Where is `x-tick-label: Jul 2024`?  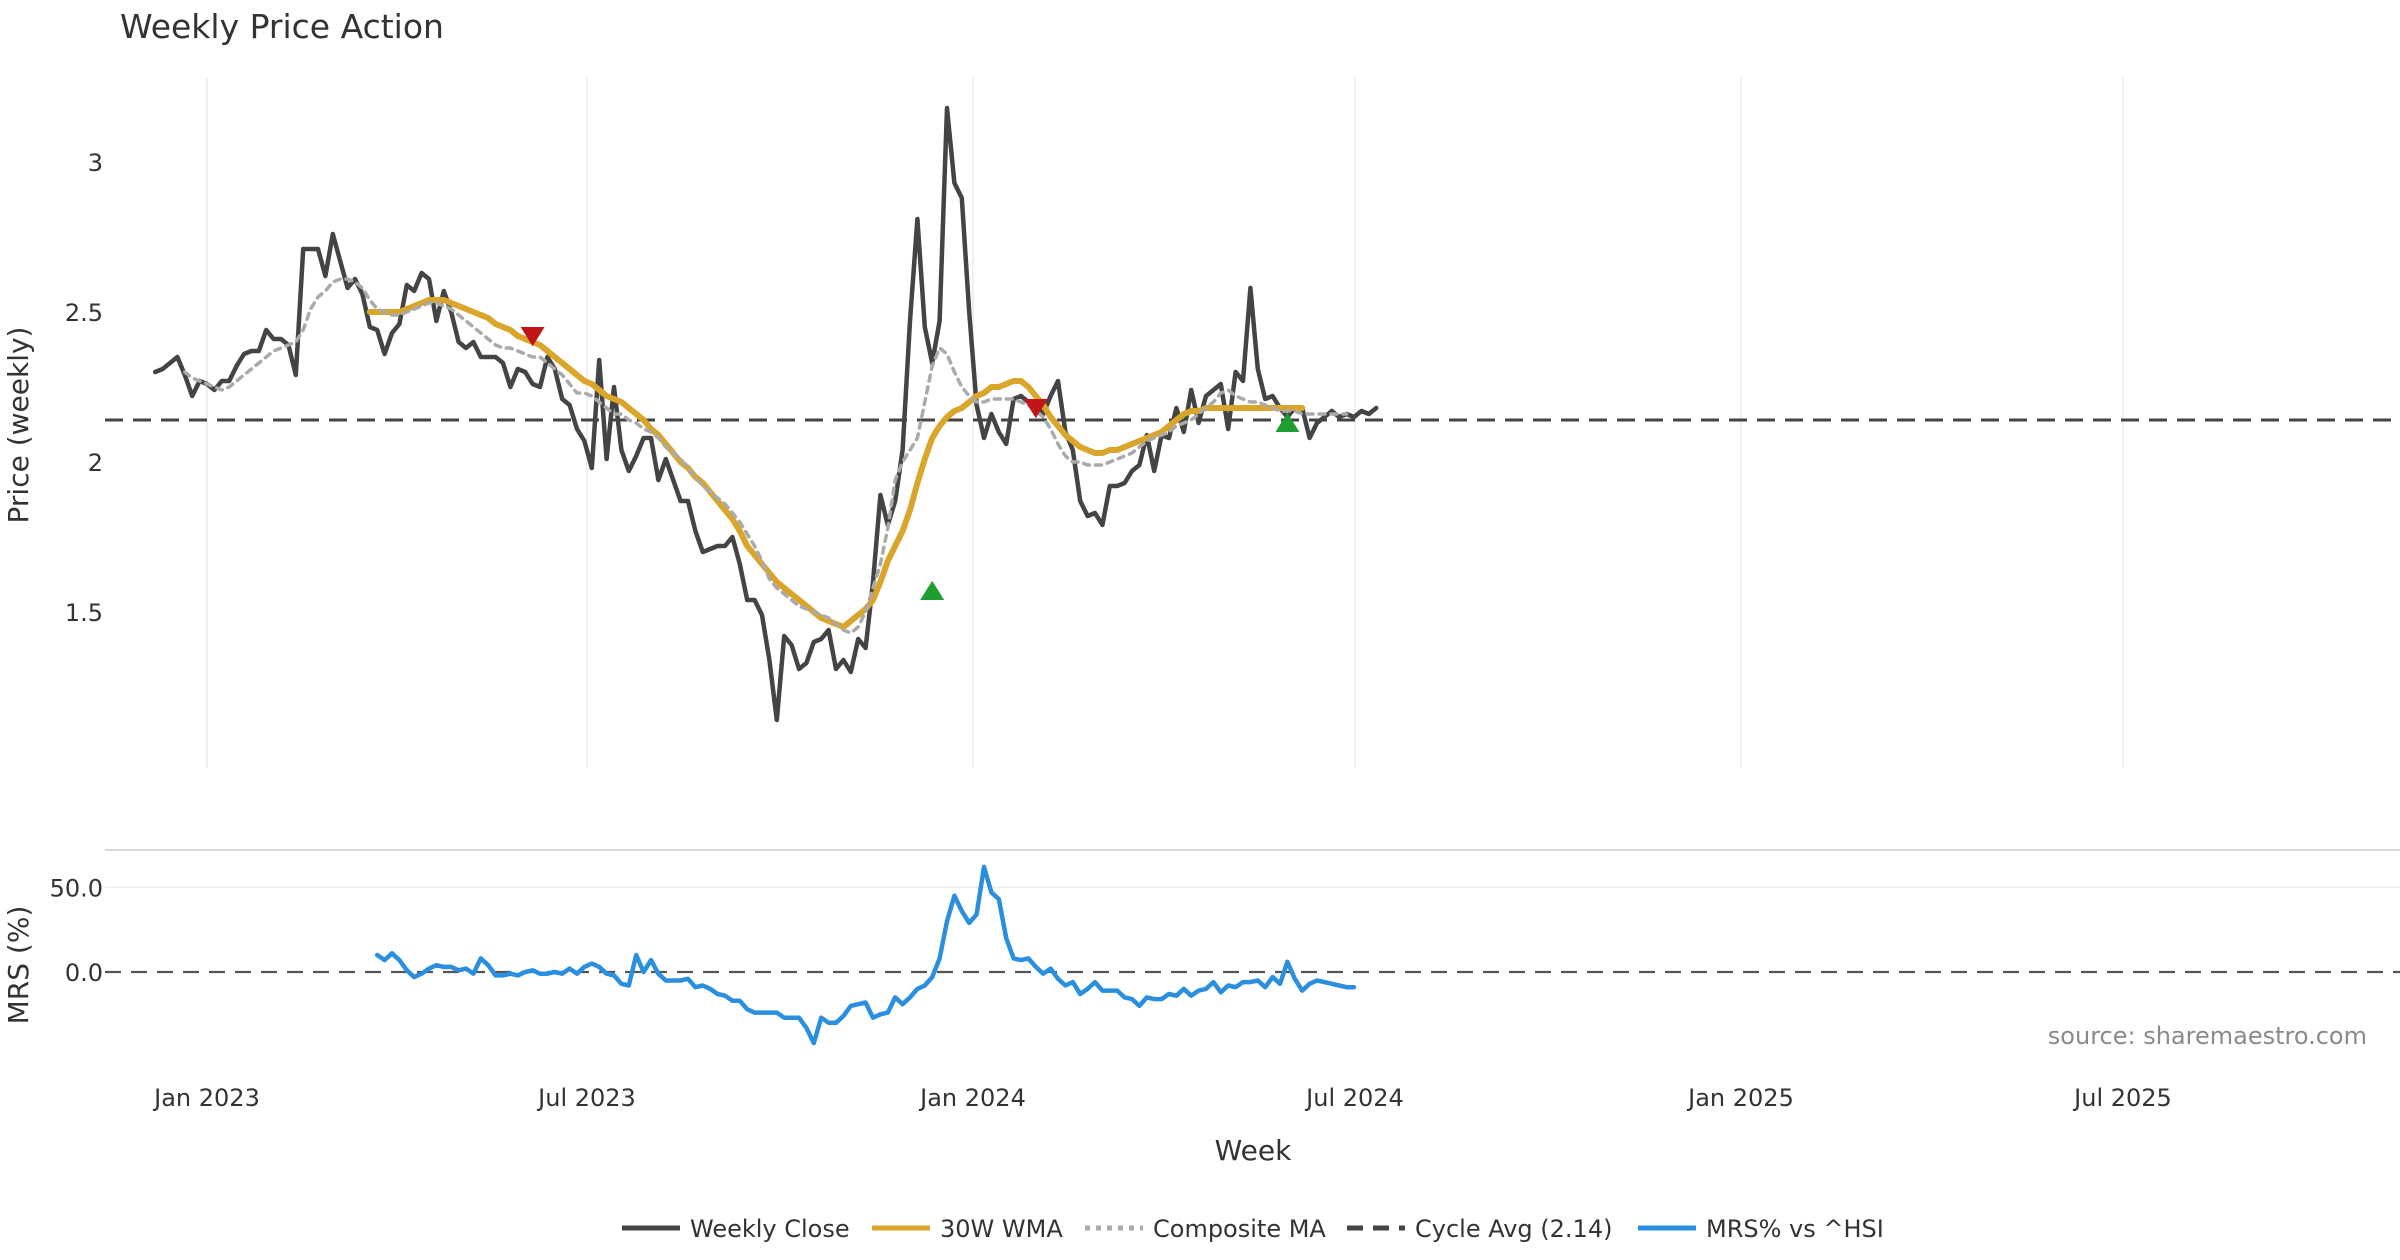 x-tick-label: Jul 2024 is located at coordinates (1354, 1098).